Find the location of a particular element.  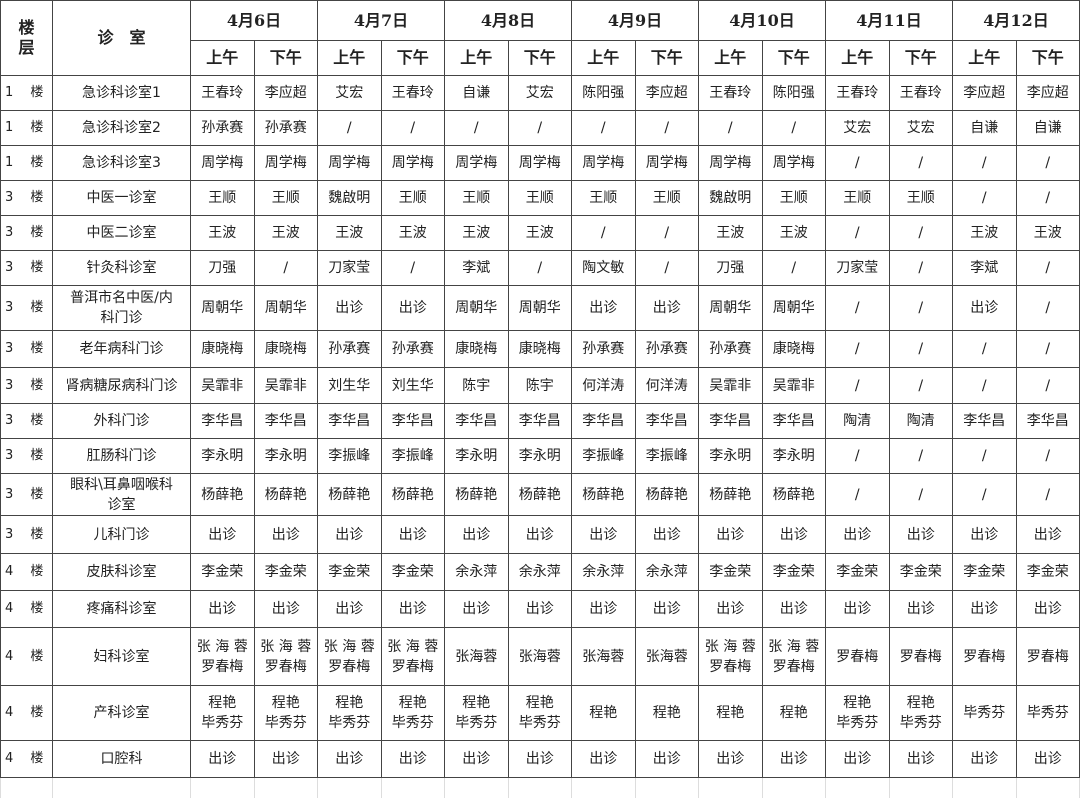

am-doctor-cell: 魏啟明 is located at coordinates (349, 198).